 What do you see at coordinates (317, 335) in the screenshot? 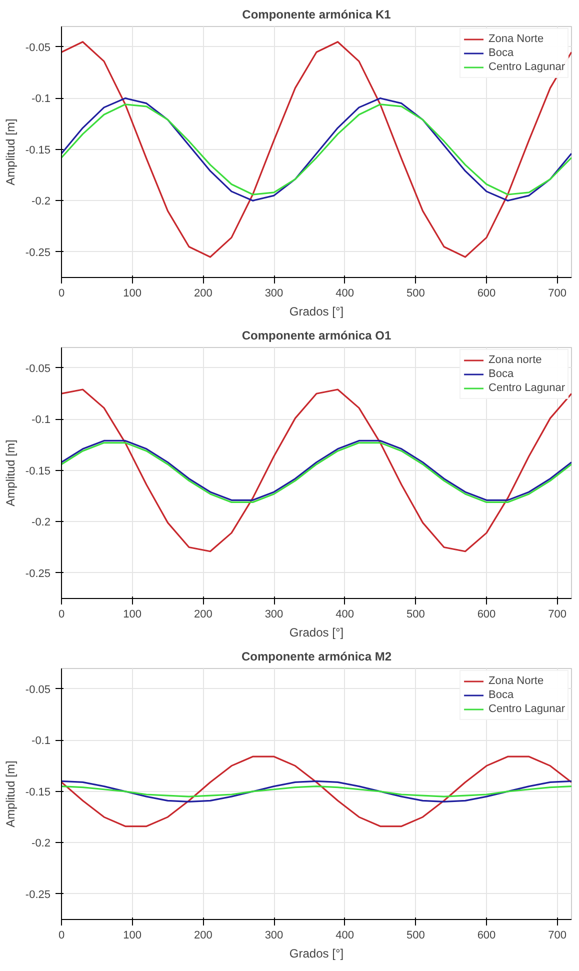
I see `chart-title: Componente armónica O1` at bounding box center [317, 335].